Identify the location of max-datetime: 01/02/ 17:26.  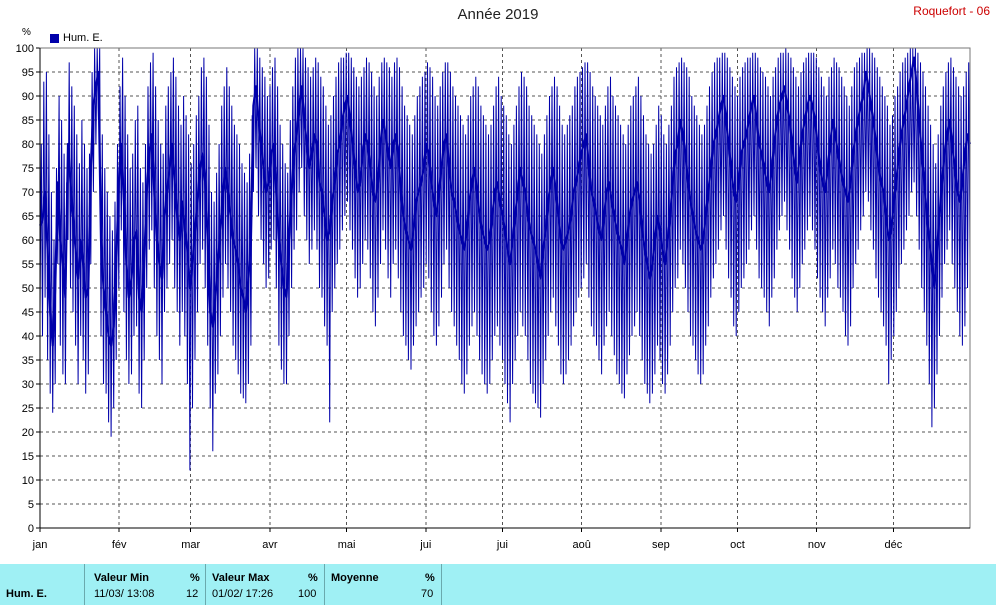
(243, 594).